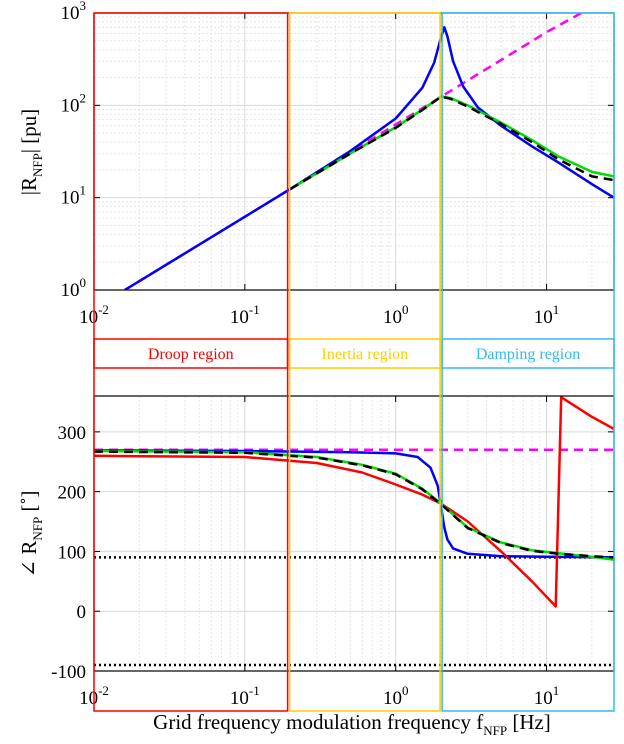  I want to click on magnitude-y-tick-label: 10², so click(74, 103).